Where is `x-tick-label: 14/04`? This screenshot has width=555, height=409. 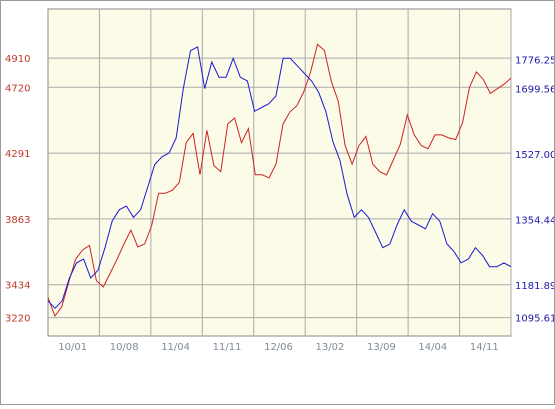 x-tick-label: 14/04 is located at coordinates (432, 347).